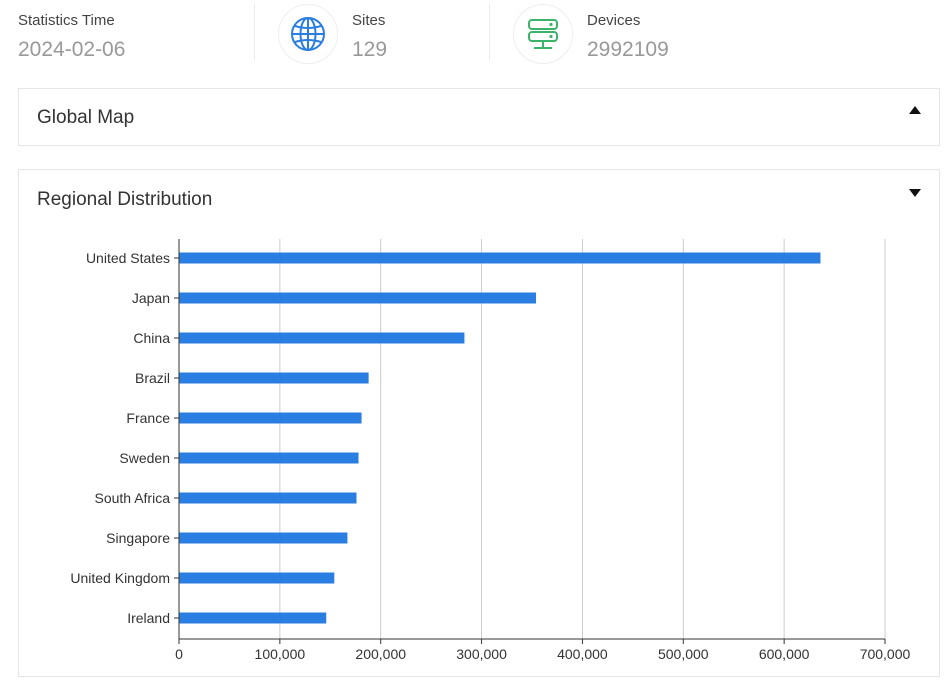 This screenshot has height=682, width=949. I want to click on x-tick-label: 600,000, so click(784, 654).